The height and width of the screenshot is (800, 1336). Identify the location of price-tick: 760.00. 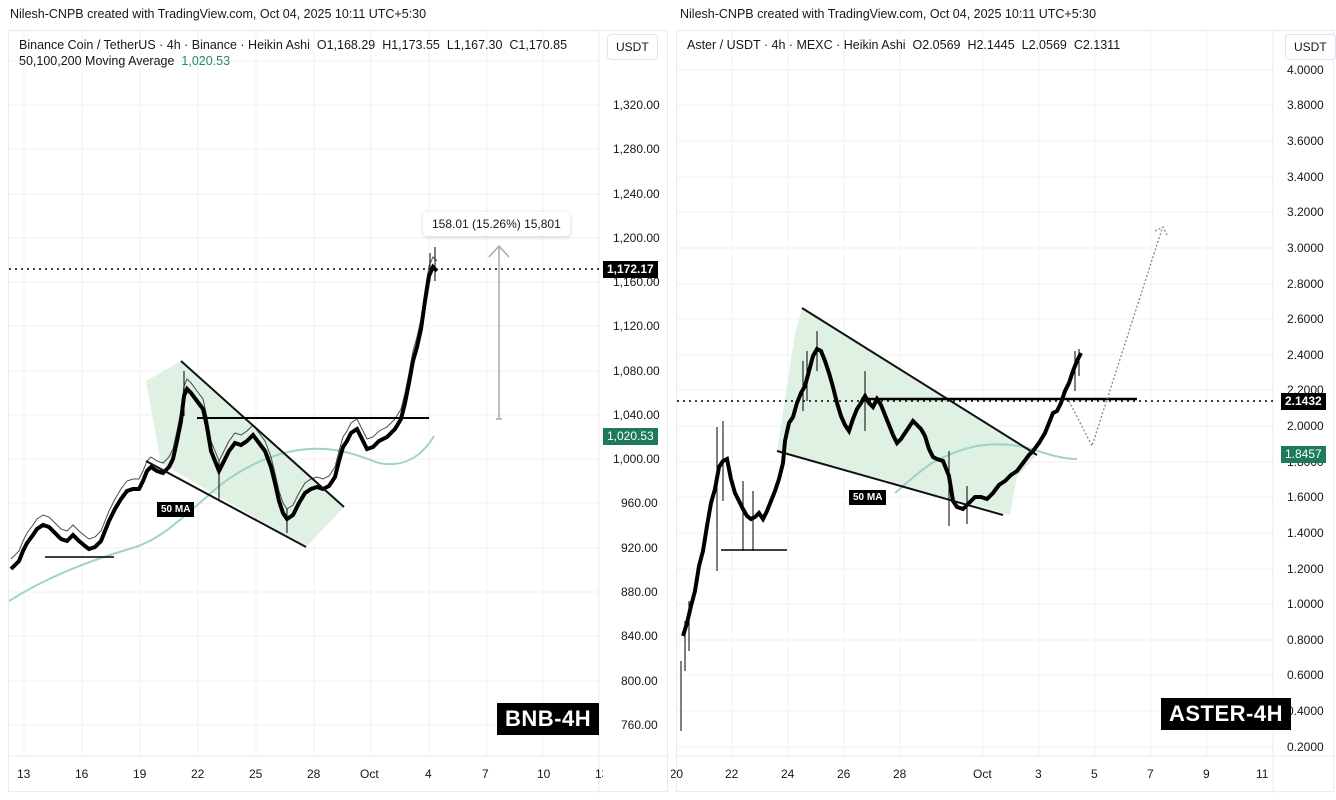
(639, 725).